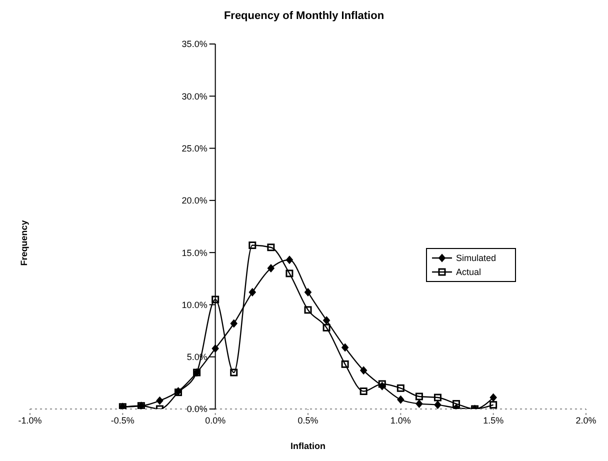  What do you see at coordinates (24, 243) in the screenshot?
I see `y-axis-title: Frequency` at bounding box center [24, 243].